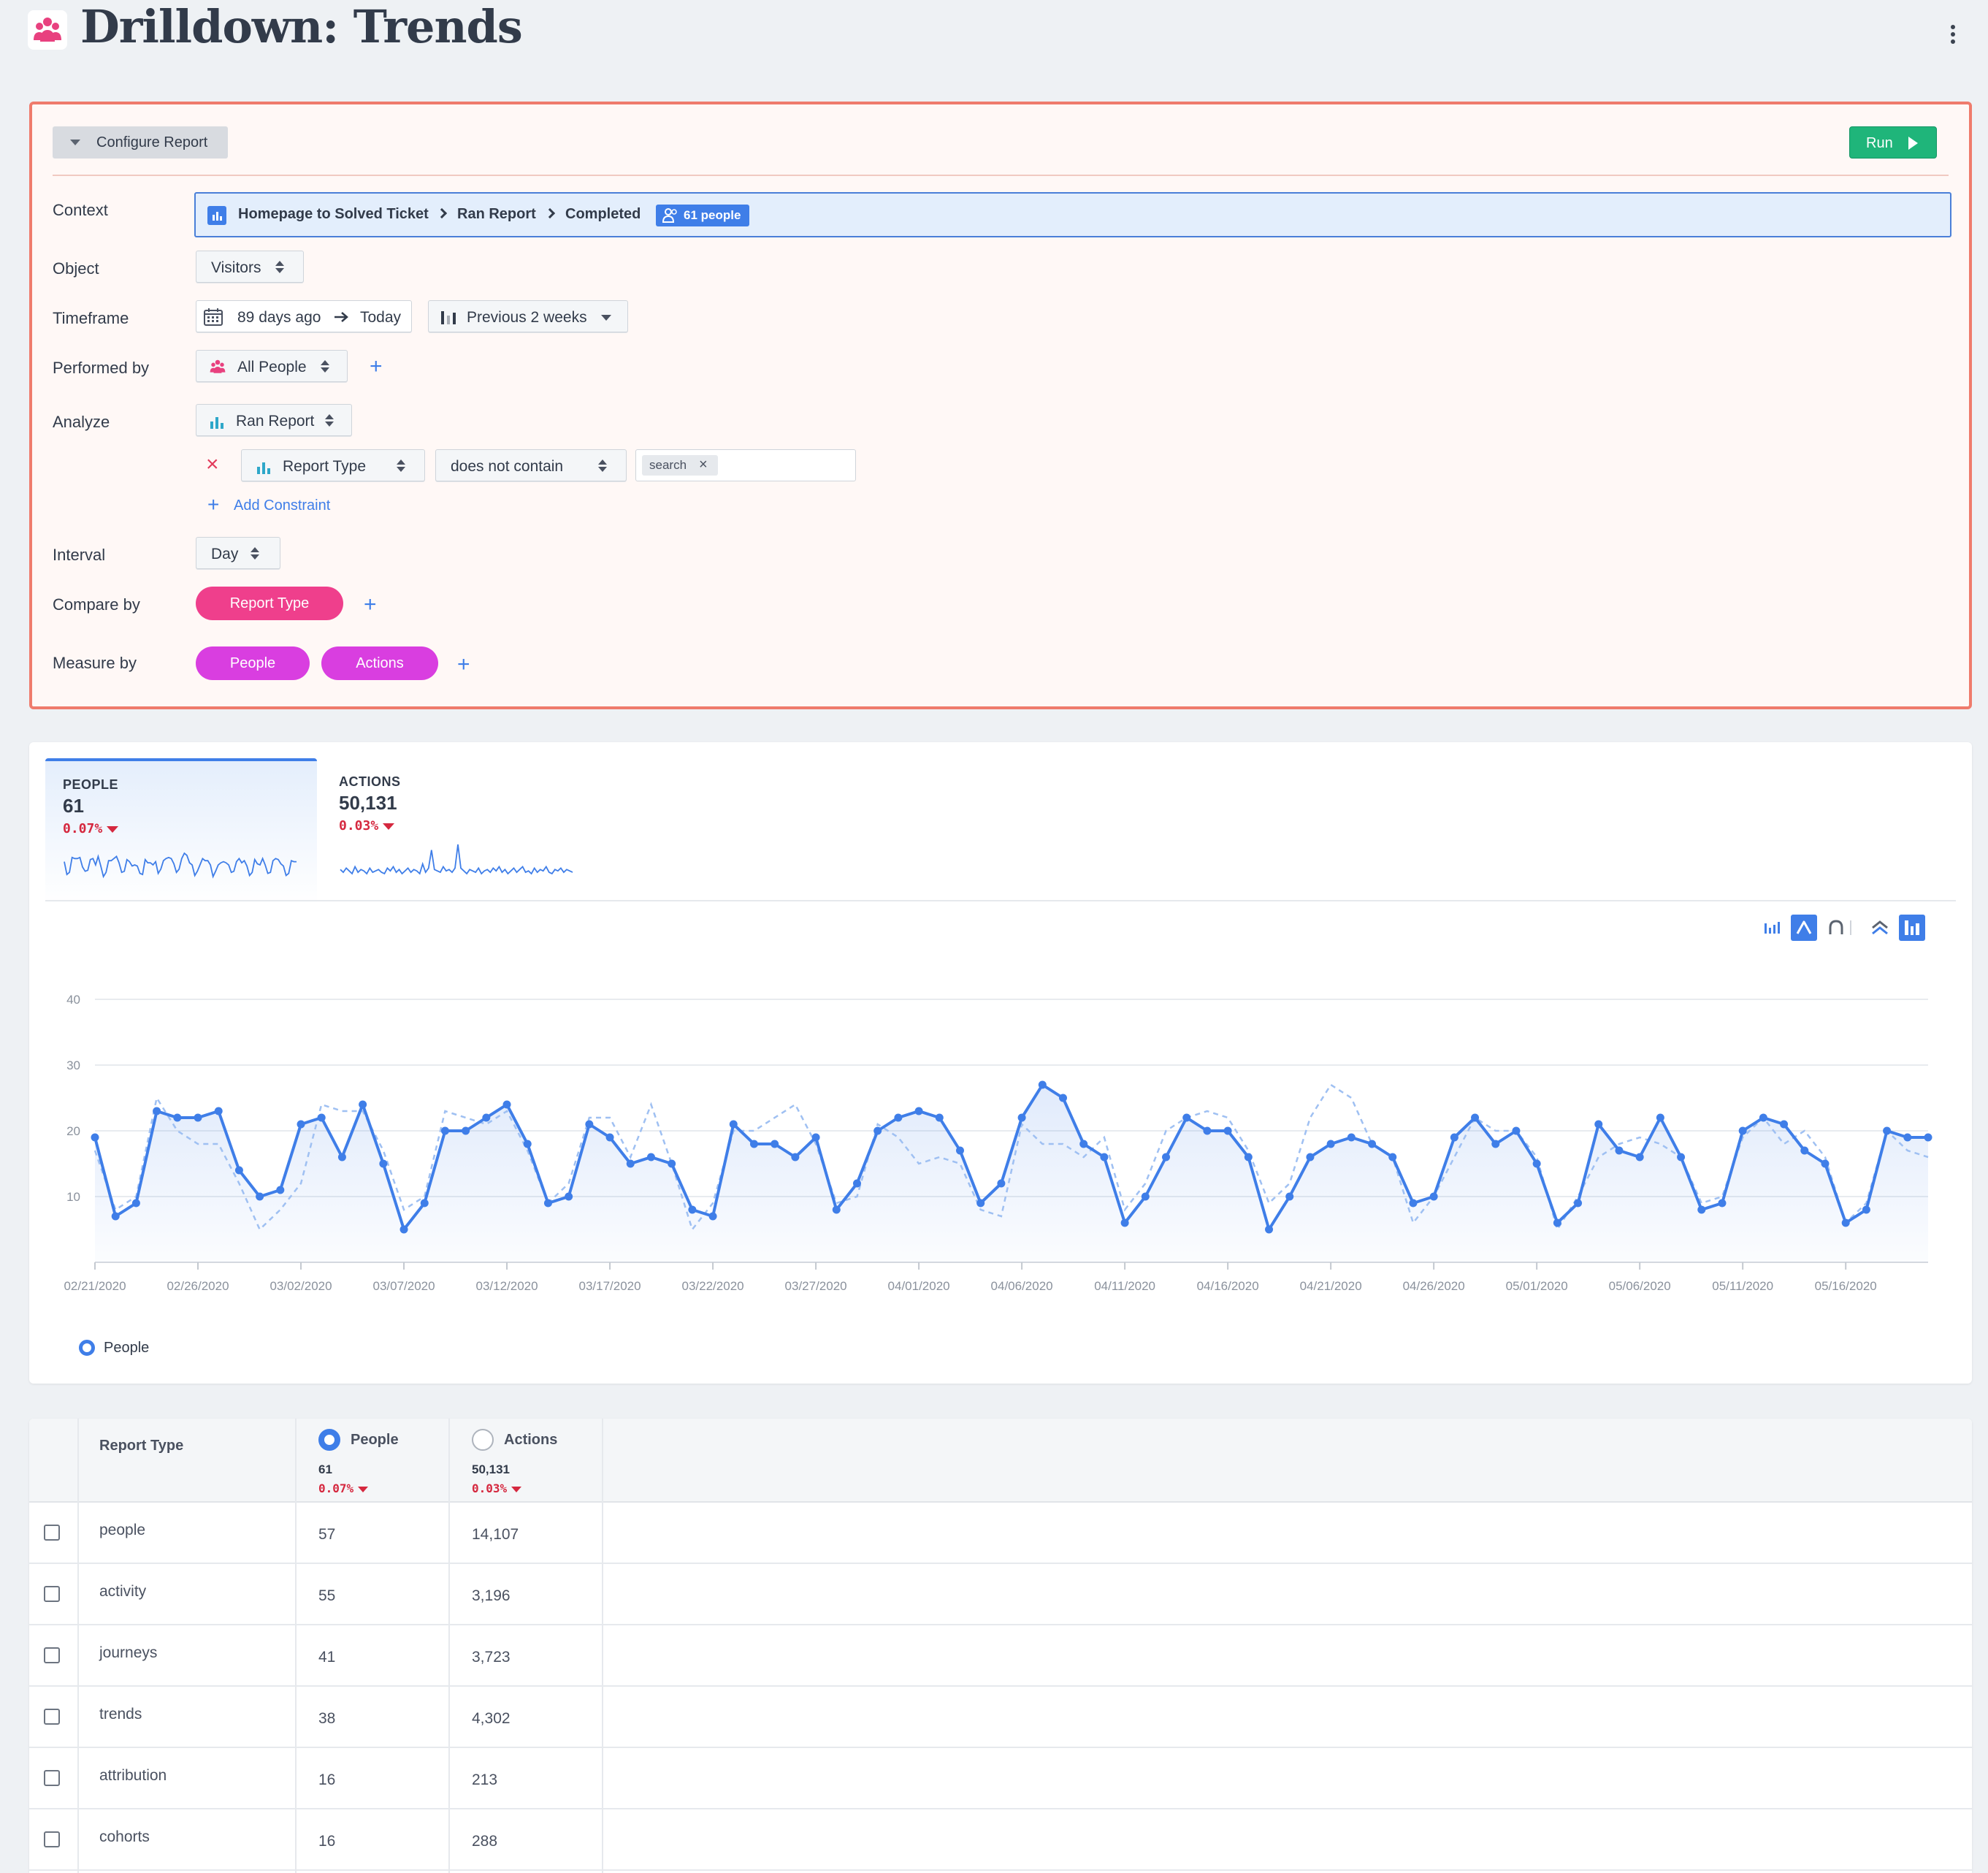 The width and height of the screenshot is (1988, 1873). Describe the element at coordinates (490, 1488) in the screenshot. I see `total-change-text: 0.03%` at that location.